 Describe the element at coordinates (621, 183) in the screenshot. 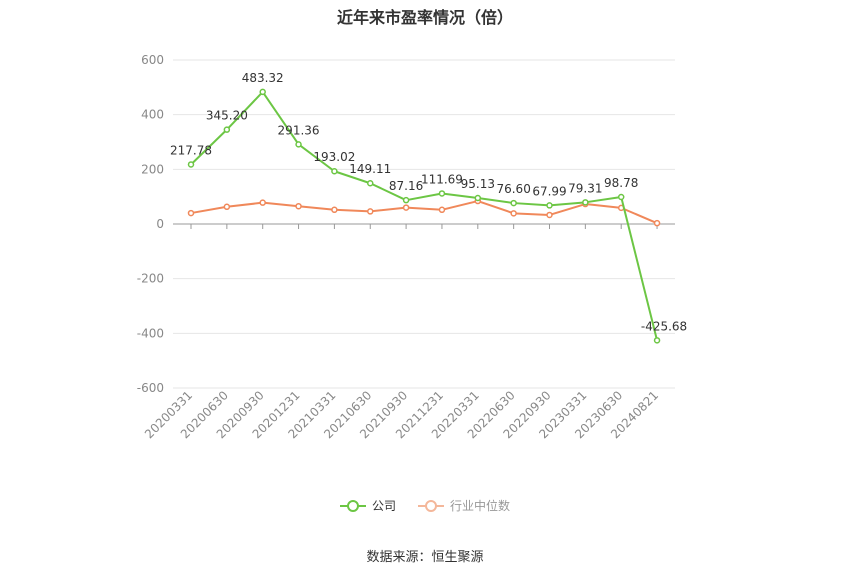

I see `company-data-label: 98.78` at that location.